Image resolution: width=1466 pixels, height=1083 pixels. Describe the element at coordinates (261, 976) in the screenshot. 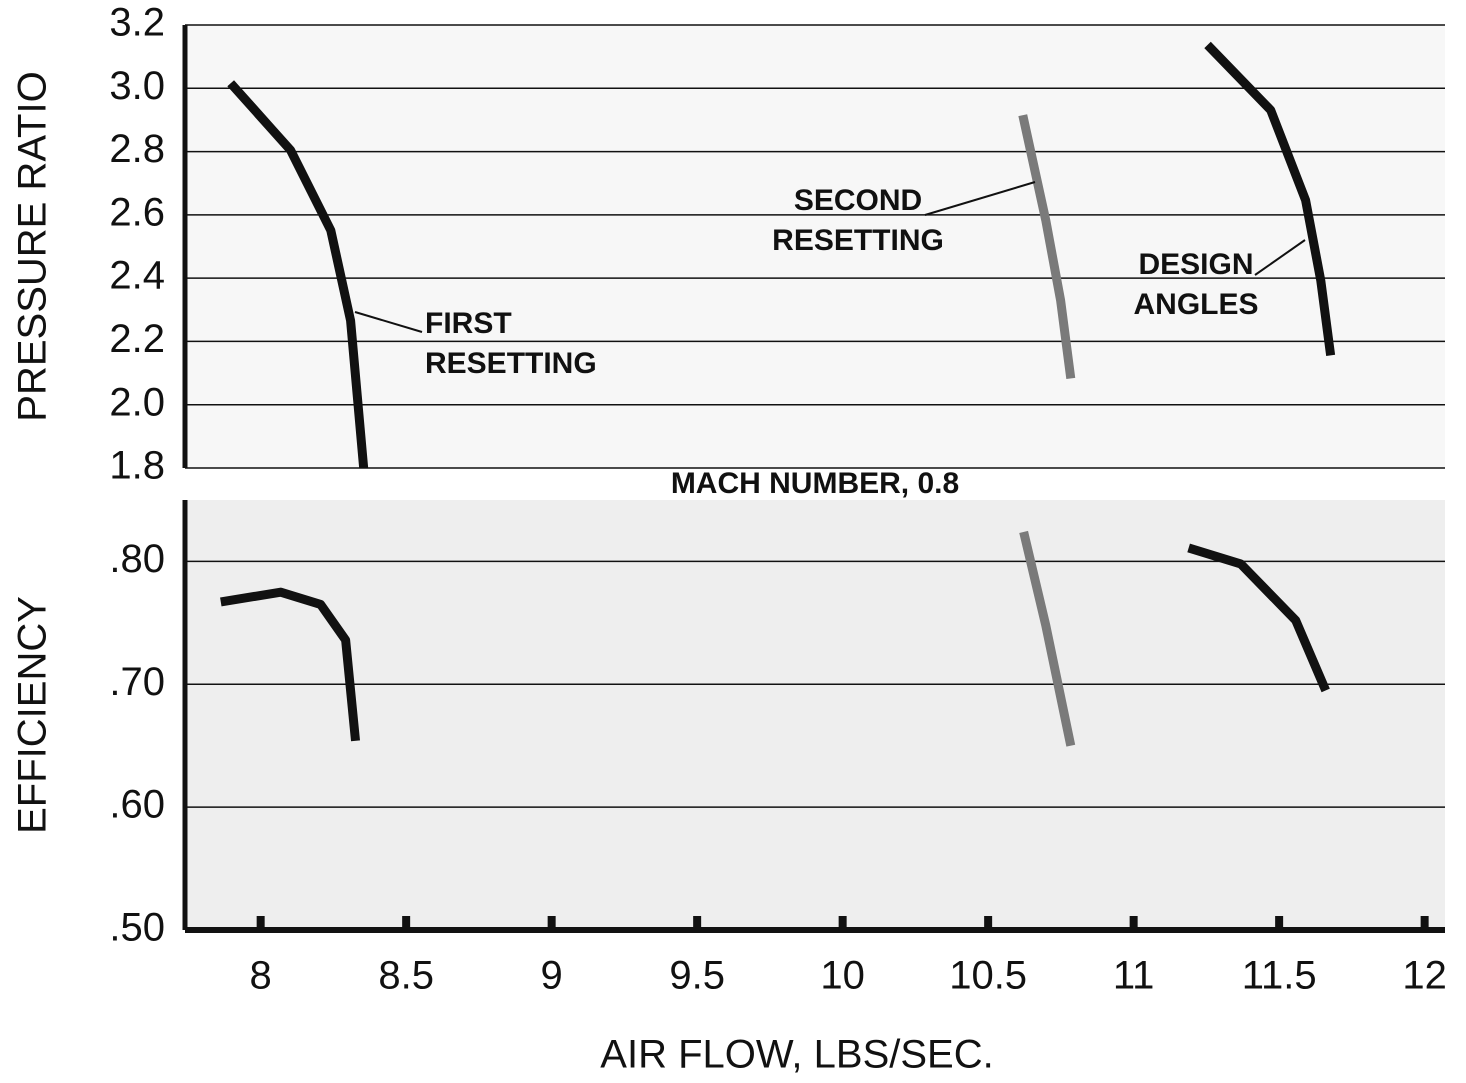

I see `x-tick-label: 8` at that location.